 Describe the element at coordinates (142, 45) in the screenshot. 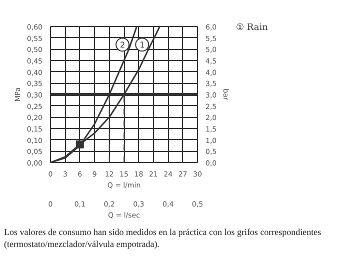

I see `annotation: 1` at that location.